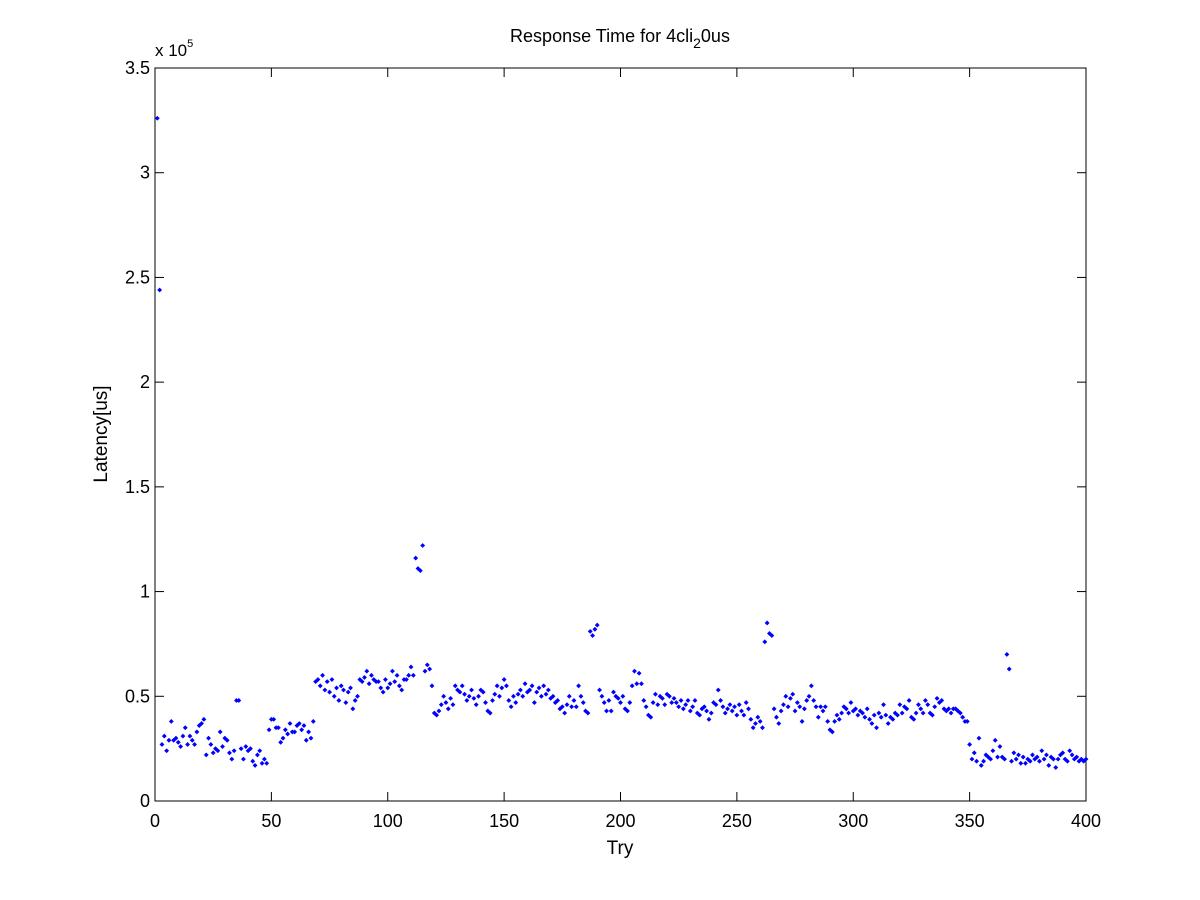 The height and width of the screenshot is (900, 1200). What do you see at coordinates (620, 38) in the screenshot?
I see `chart-title: Response Time for 4cli20us` at bounding box center [620, 38].